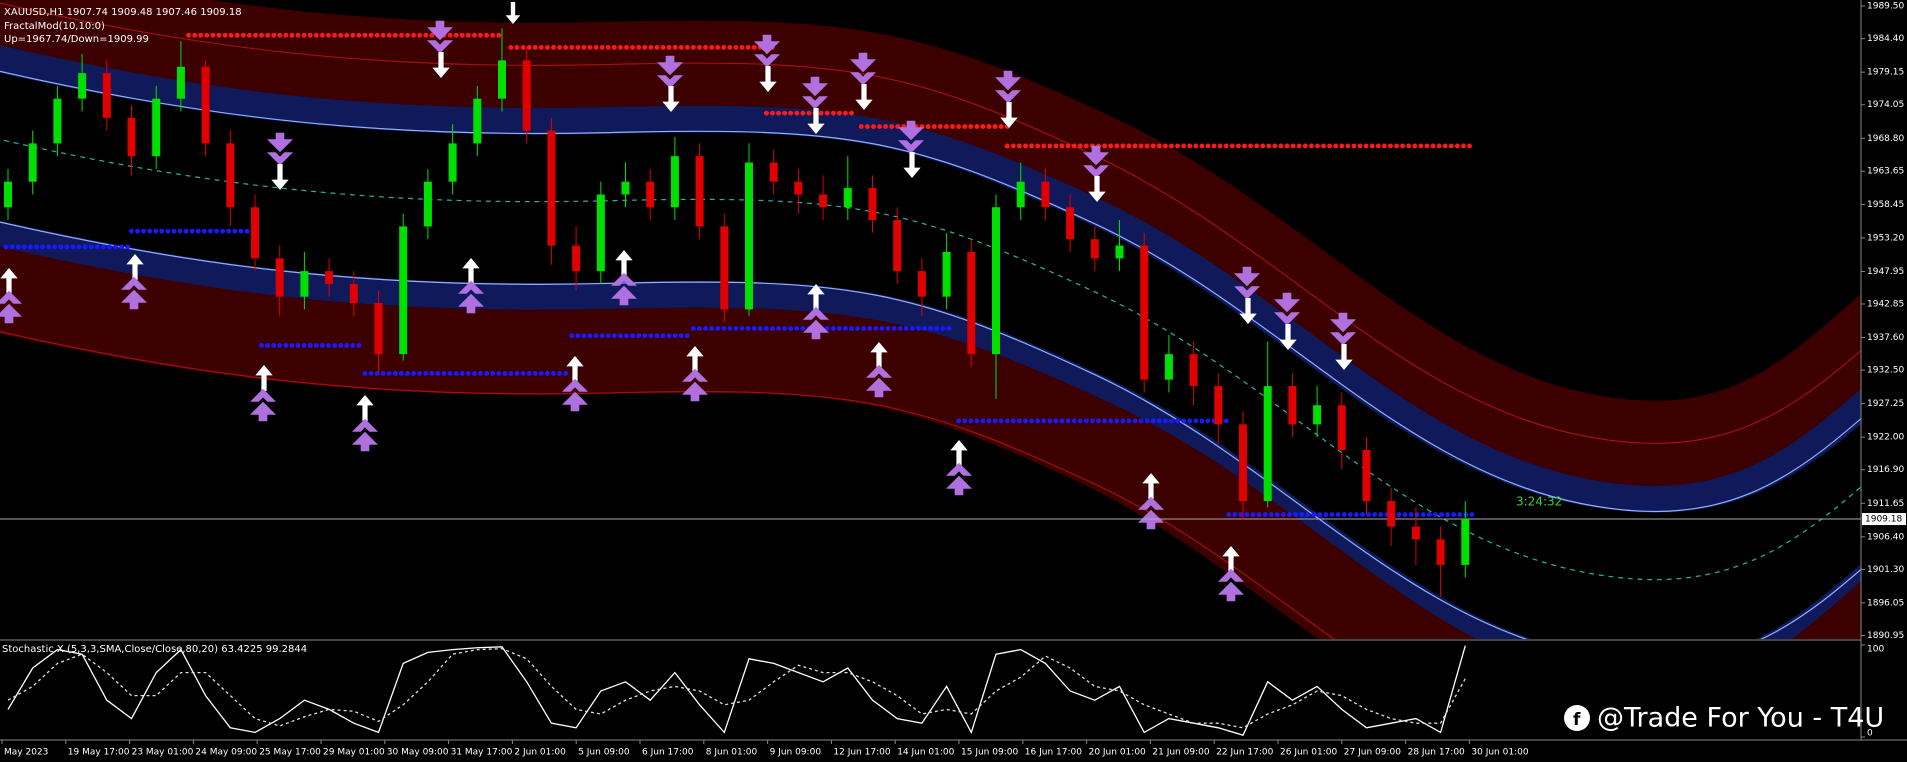  What do you see at coordinates (1885, 39) in the screenshot?
I see `y-tick-label: 1984.40` at bounding box center [1885, 39].